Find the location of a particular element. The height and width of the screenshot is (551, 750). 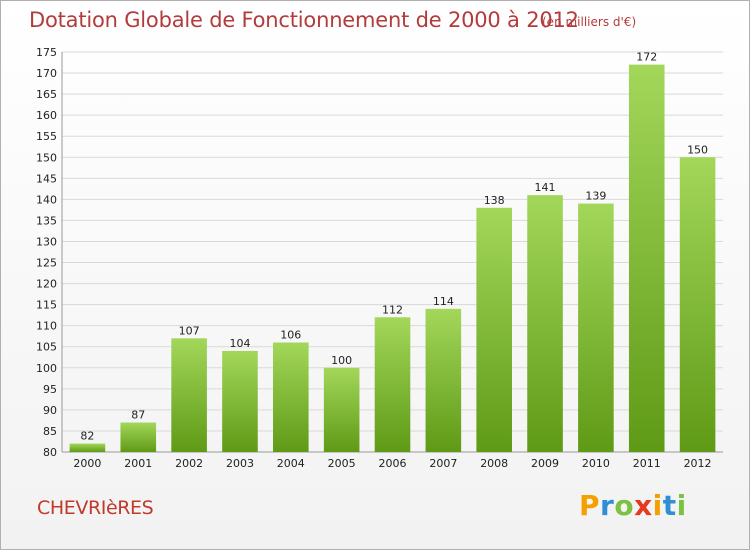

value-label-2000: 82 is located at coordinates (87, 436).